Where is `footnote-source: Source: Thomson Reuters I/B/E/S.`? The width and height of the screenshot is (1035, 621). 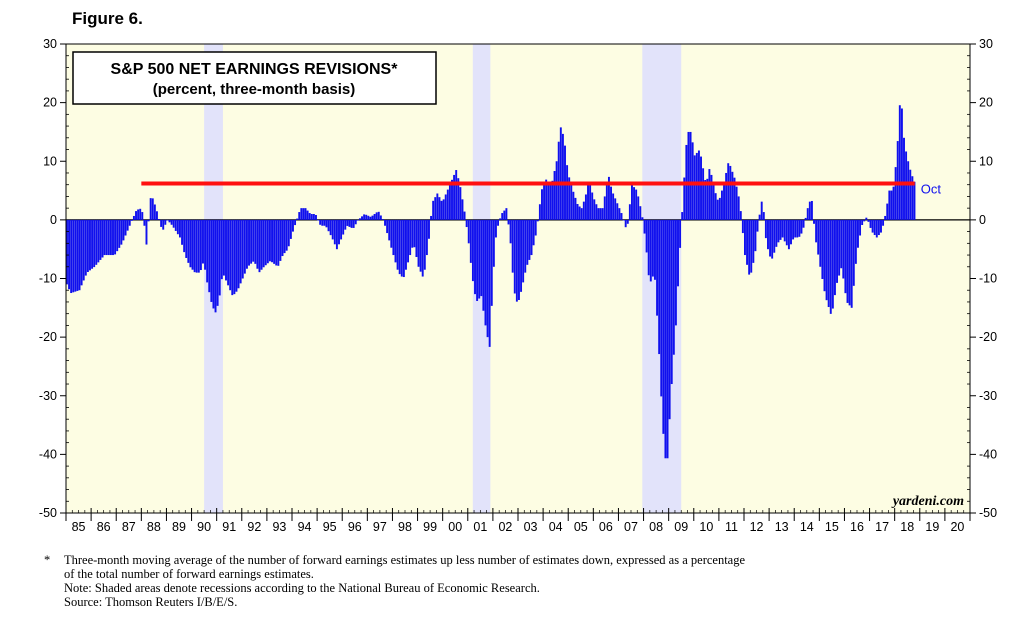
footnote-source: Source: Thomson Reuters I/B/E/S. is located at coordinates (151, 602).